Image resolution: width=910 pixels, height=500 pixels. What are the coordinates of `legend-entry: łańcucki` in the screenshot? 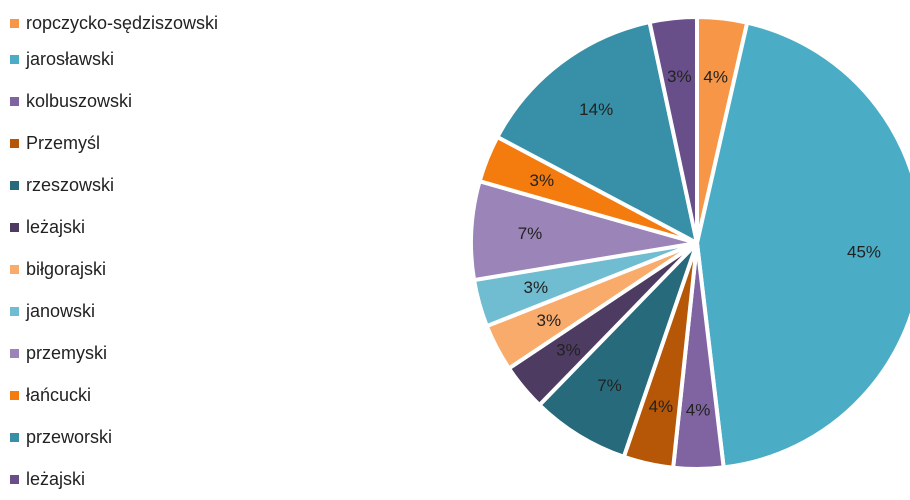 It's located at (114, 395).